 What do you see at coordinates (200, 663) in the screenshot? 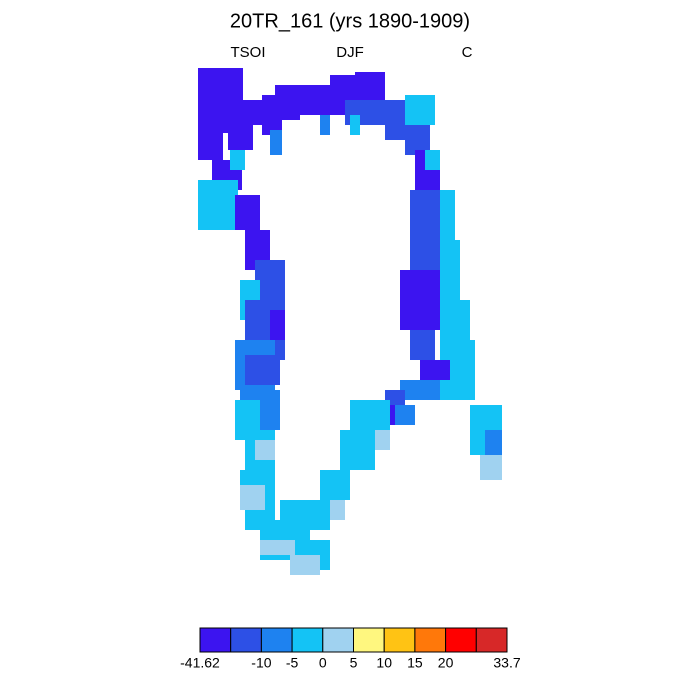
I see `colorbar-label: -41.62` at bounding box center [200, 663].